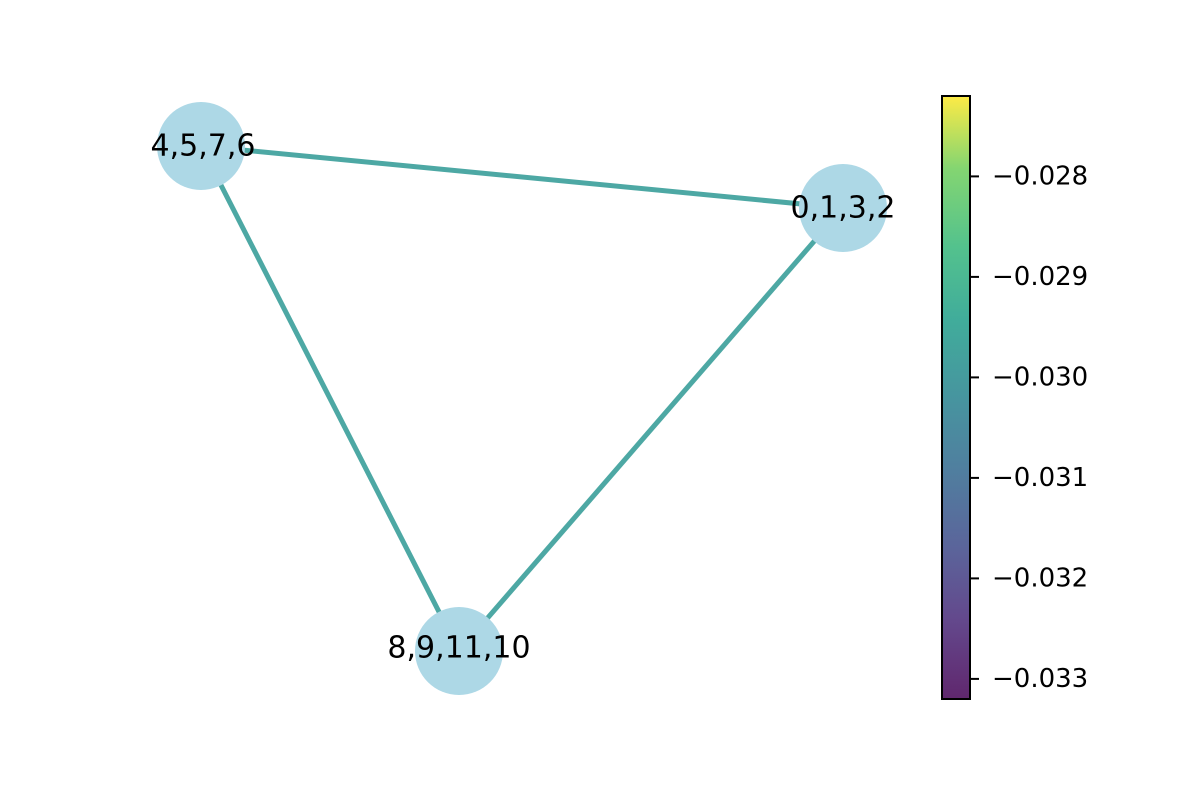 Image resolution: width=1200 pixels, height=800 pixels. I want to click on colorbar-tick-label: −0.031, so click(1040, 478).